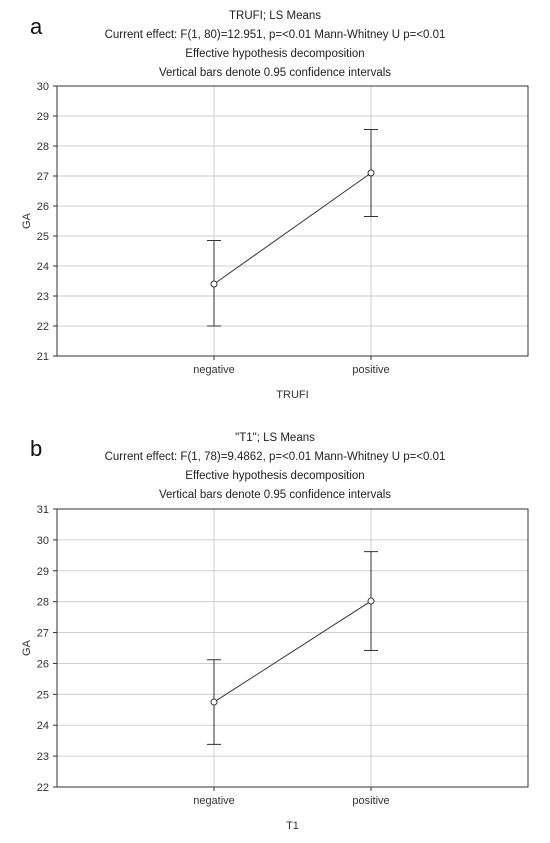 This screenshot has height=843, width=550. I want to click on chart-title: "T1"; LS Means, so click(275, 438).